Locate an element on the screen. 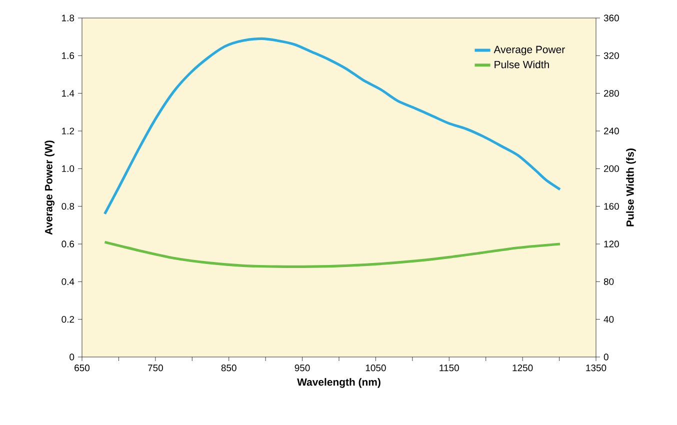 The image size is (677, 425). legend-label: Pulse Width is located at coordinates (521, 64).